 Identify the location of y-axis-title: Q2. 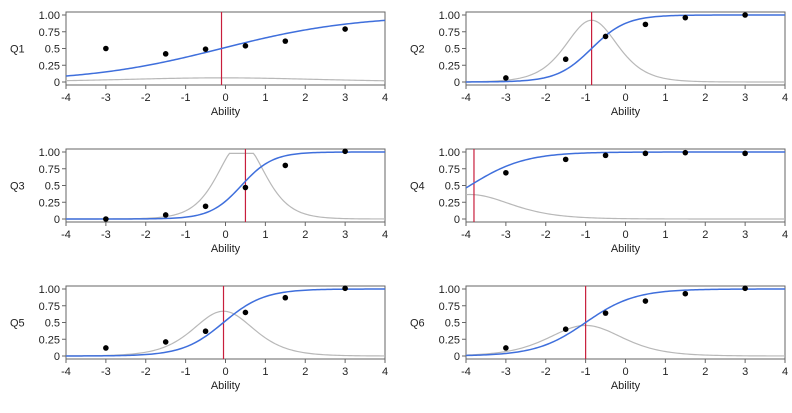
(417, 50).